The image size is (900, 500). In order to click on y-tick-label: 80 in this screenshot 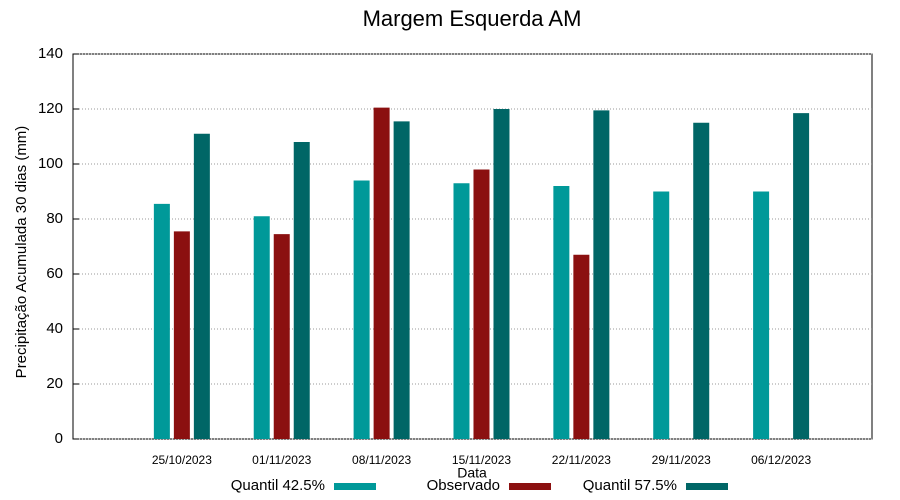, I will do `click(54, 218)`.